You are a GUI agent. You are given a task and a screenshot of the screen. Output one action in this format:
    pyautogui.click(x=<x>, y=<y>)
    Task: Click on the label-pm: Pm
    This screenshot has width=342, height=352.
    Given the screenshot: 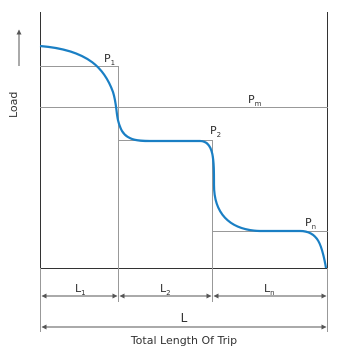 What is the action you would take?
    pyautogui.click(x=255, y=100)
    